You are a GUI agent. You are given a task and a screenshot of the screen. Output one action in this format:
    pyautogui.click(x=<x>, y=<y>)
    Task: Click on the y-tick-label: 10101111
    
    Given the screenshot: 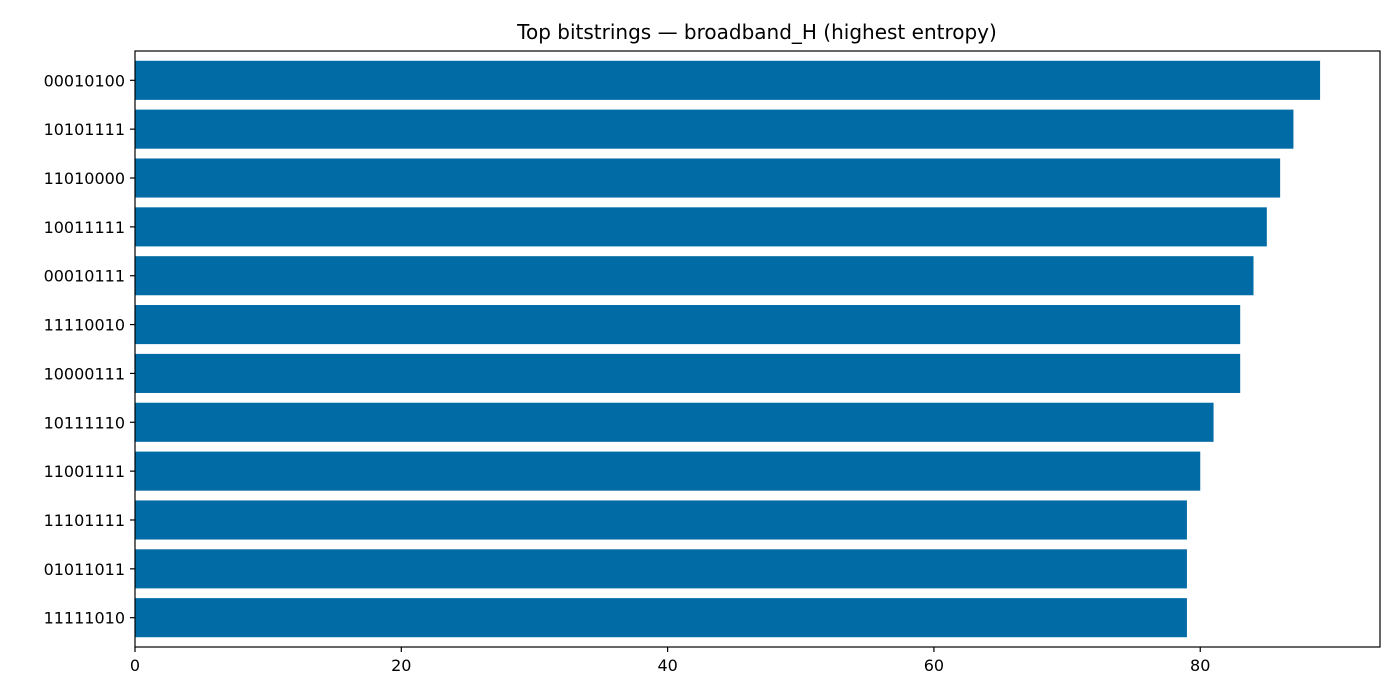 What is the action you would take?
    pyautogui.click(x=84, y=129)
    